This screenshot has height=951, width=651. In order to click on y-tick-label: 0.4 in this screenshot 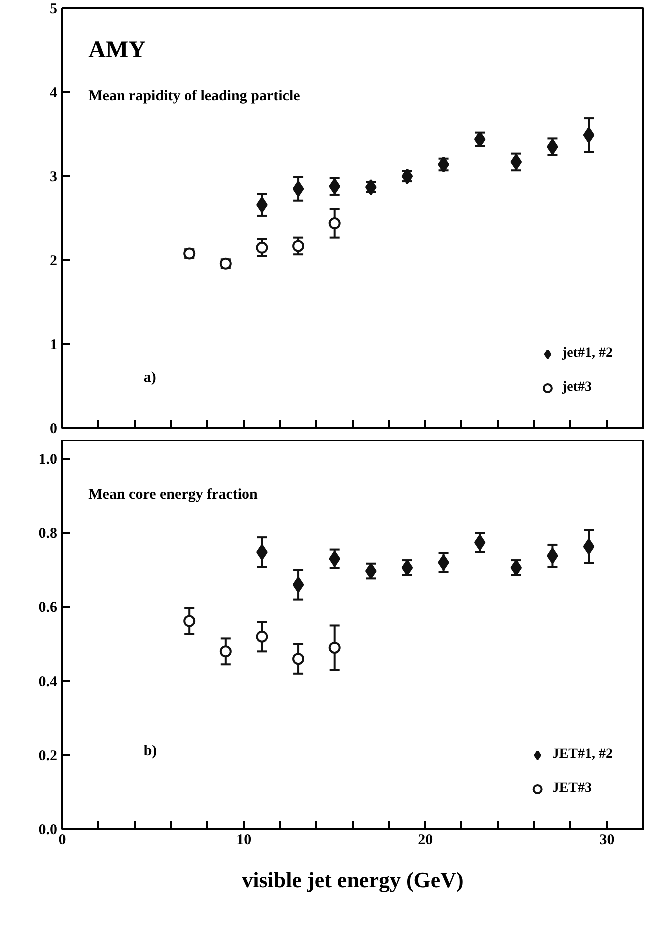, I will do `click(48, 682)`.